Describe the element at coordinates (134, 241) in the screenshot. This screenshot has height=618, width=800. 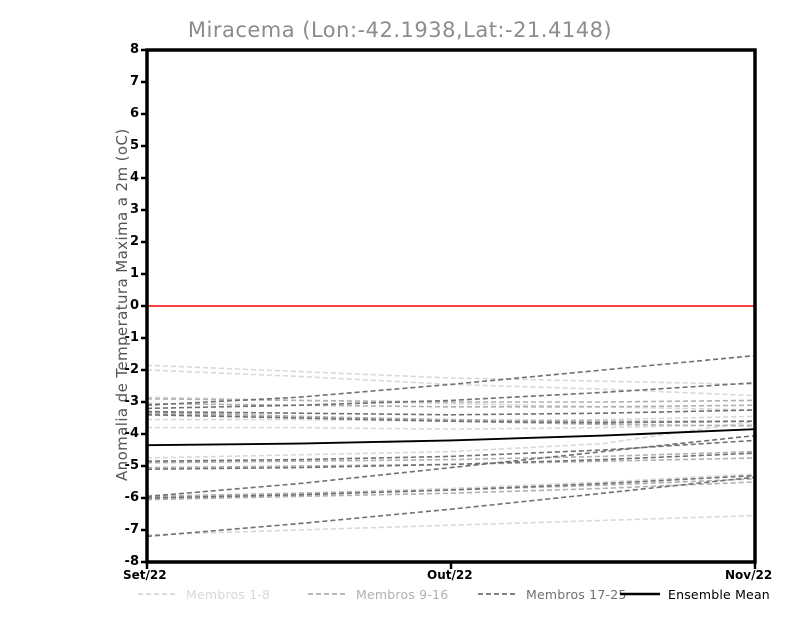
I see `y-tick-label: 2` at that location.